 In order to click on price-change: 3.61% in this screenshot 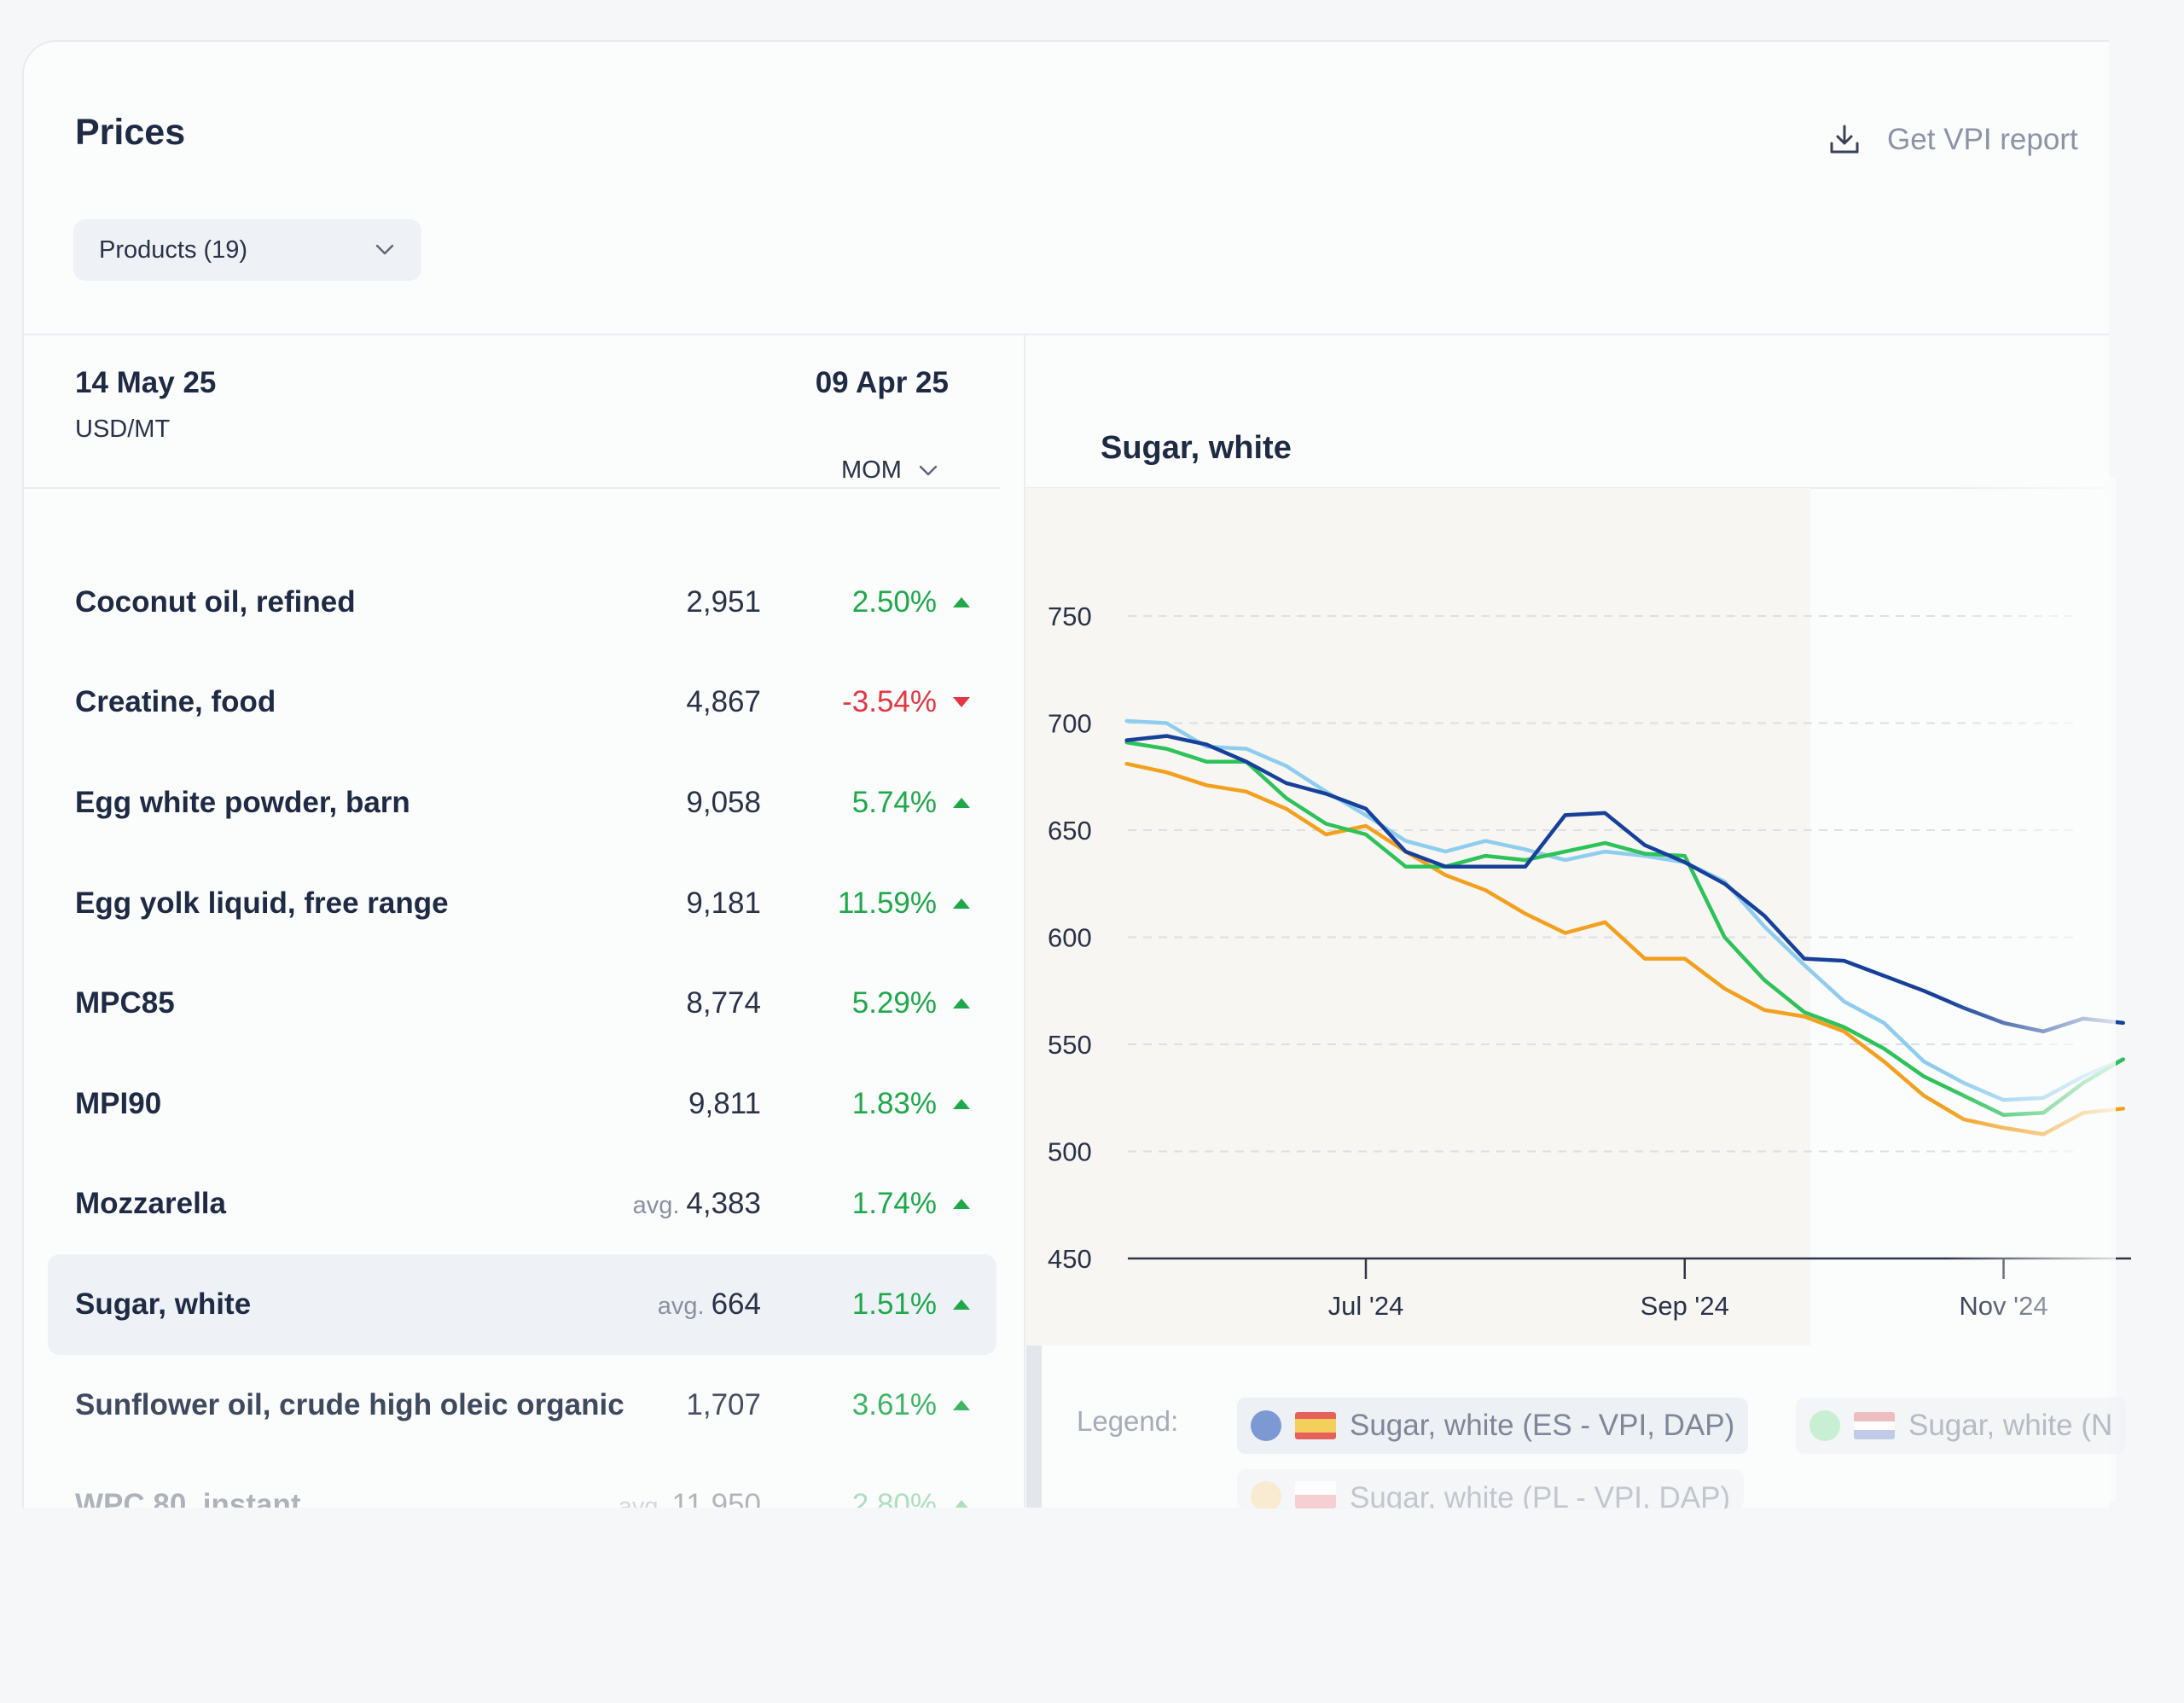, I will do `click(894, 1404)`.